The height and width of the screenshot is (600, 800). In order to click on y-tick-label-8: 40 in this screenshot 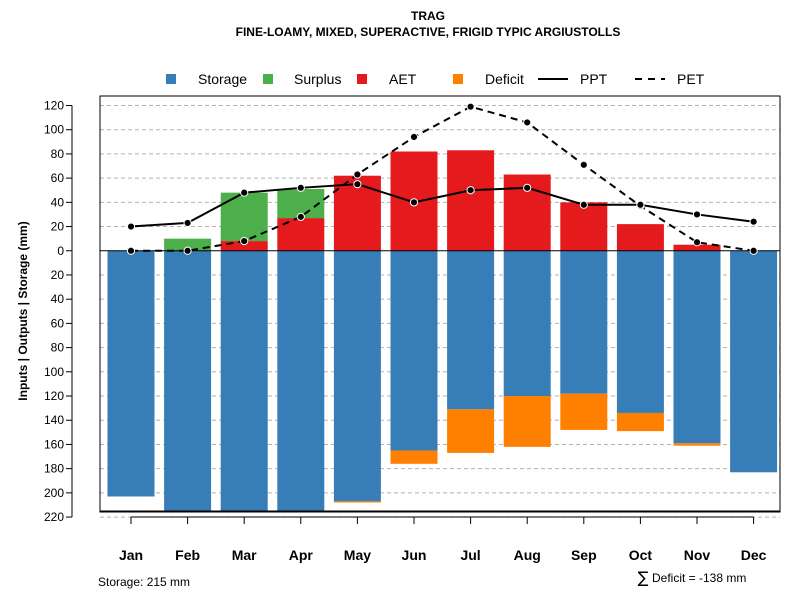, I will do `click(58, 299)`.